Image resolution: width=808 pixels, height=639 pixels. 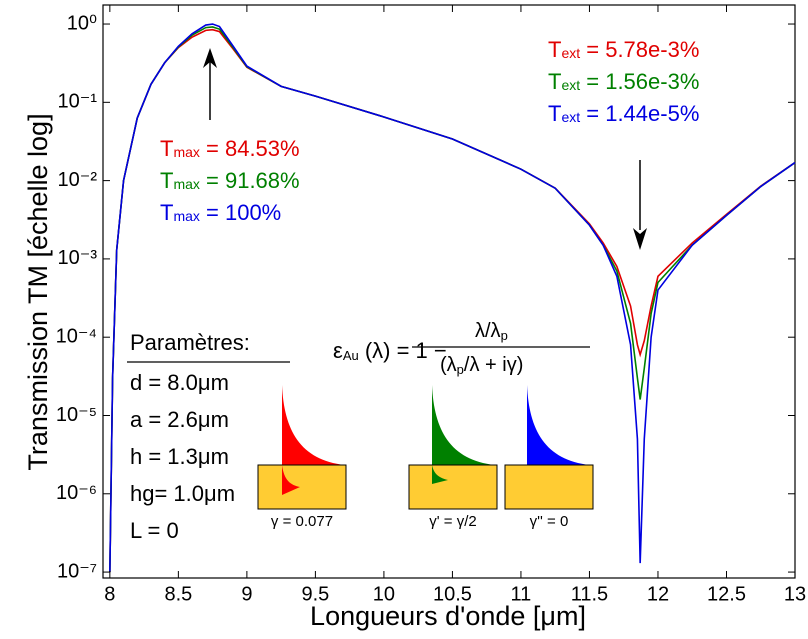 What do you see at coordinates (178, 594) in the screenshot?
I see `x-tick-label: 8.5` at bounding box center [178, 594].